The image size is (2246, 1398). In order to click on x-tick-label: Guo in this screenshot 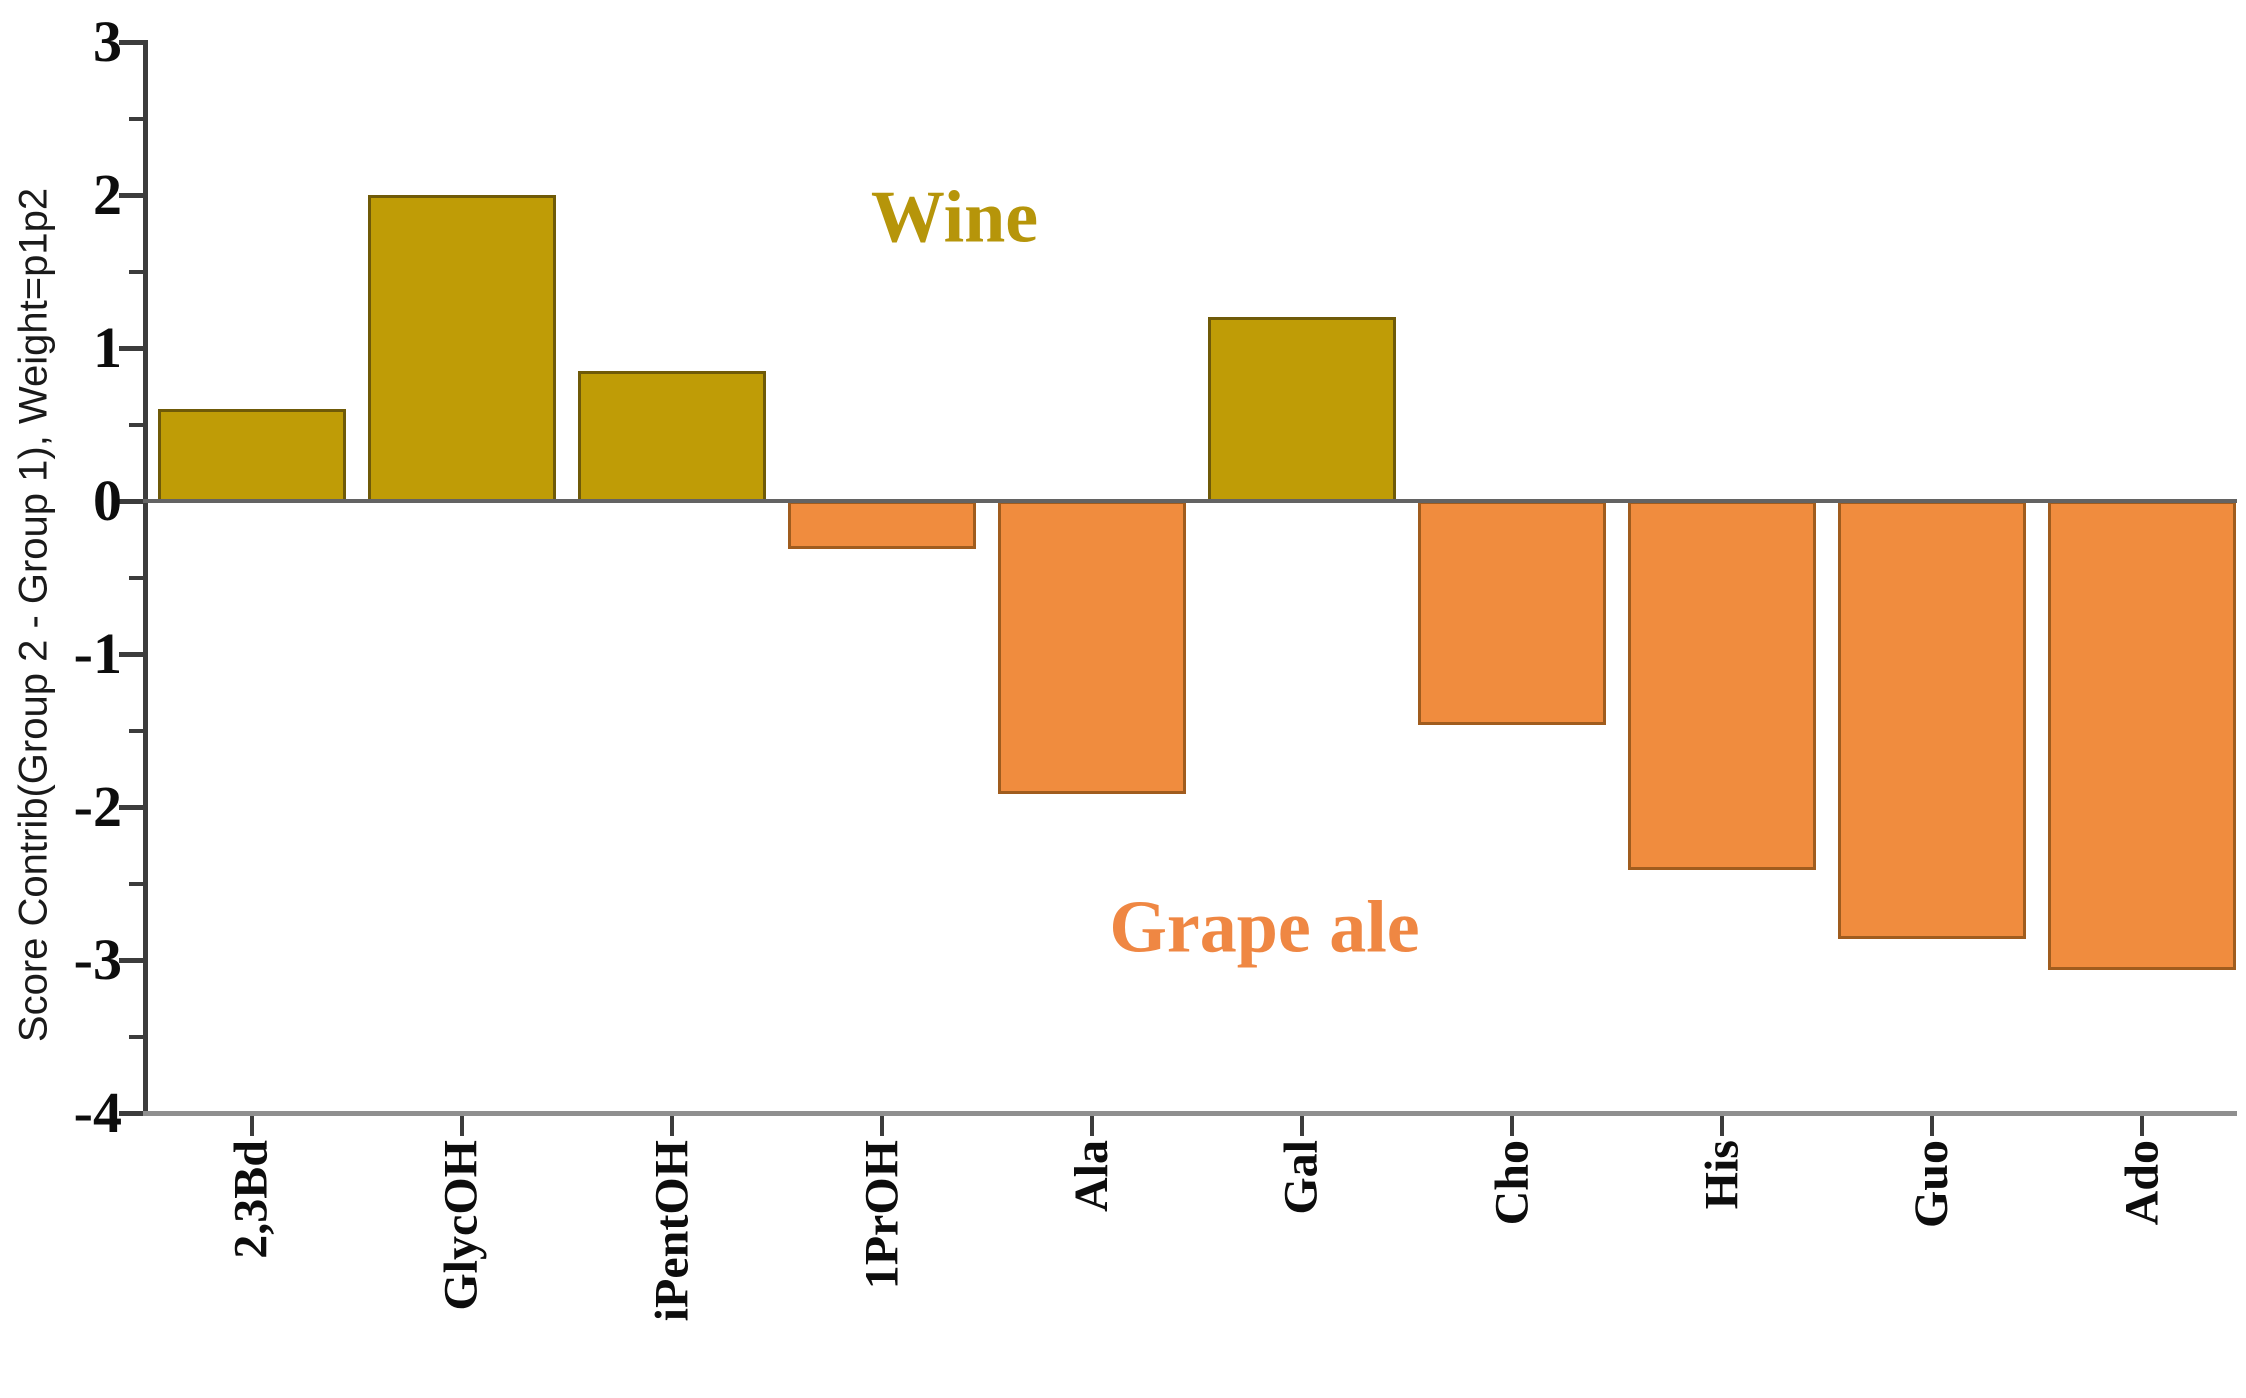, I will do `click(1931, 1184)`.